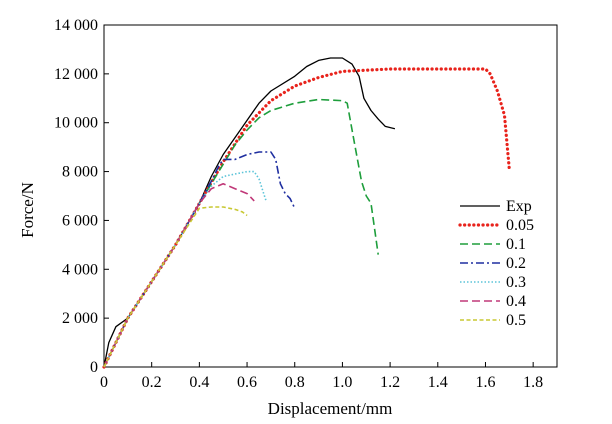  What do you see at coordinates (516, 301) in the screenshot?
I see `legend-label-0.4: 0.4` at bounding box center [516, 301].